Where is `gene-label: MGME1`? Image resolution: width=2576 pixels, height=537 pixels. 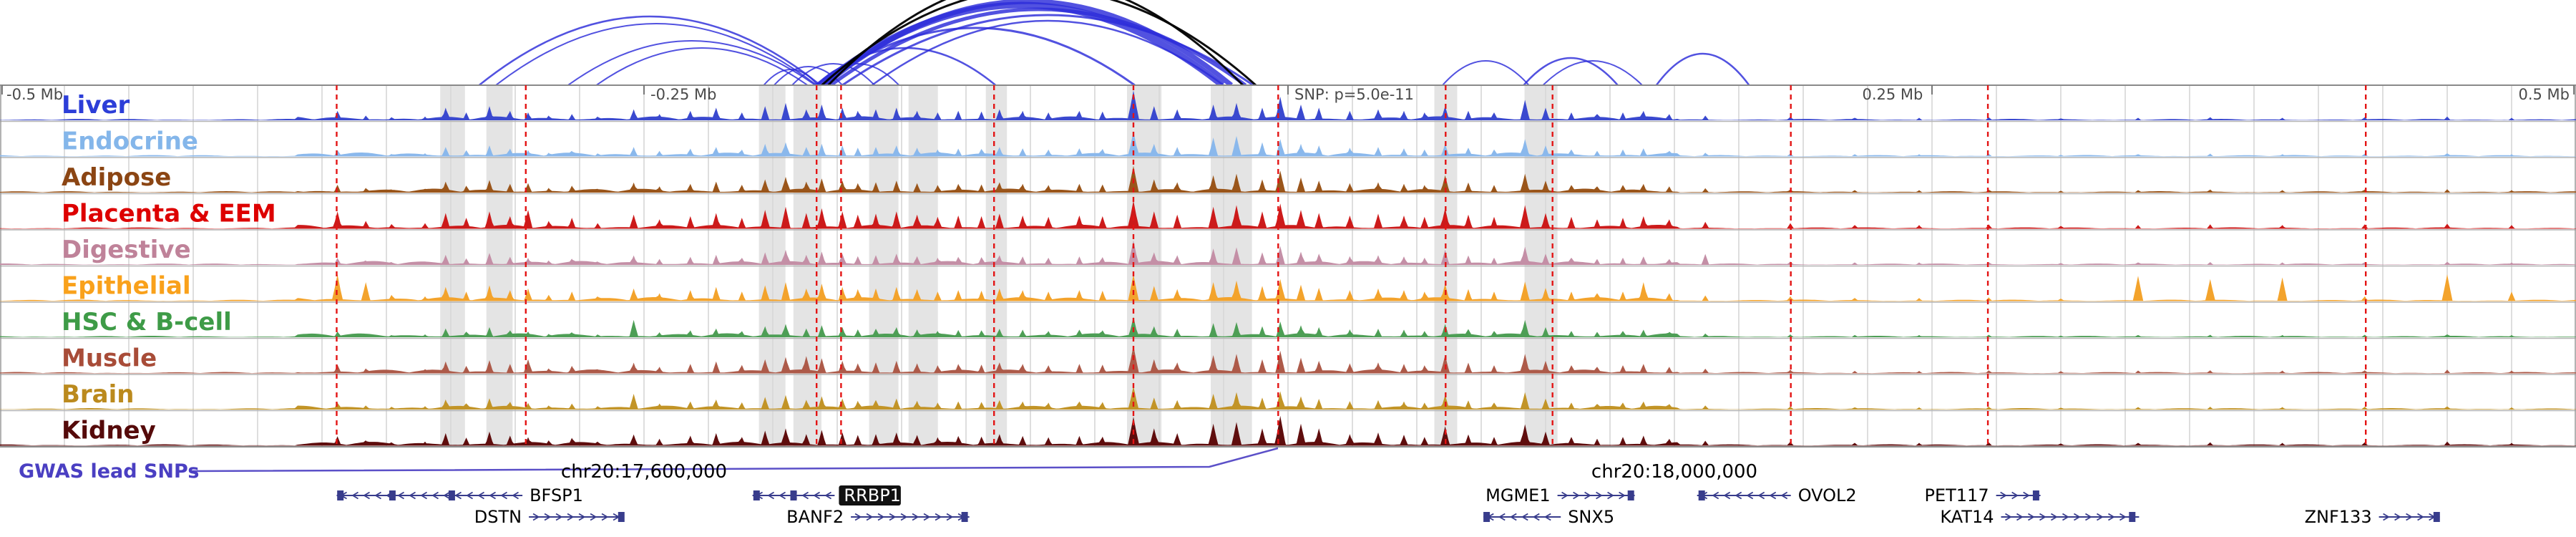
gene-label: MGME1 is located at coordinates (1517, 495).